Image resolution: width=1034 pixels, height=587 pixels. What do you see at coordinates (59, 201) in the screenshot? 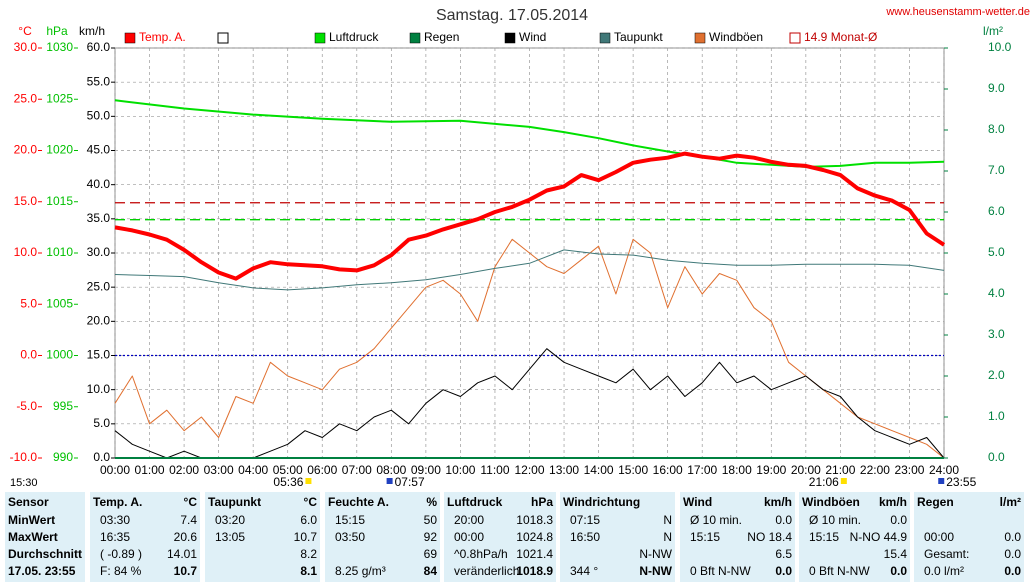
I see `y-tick-label: 1015` at bounding box center [59, 201].